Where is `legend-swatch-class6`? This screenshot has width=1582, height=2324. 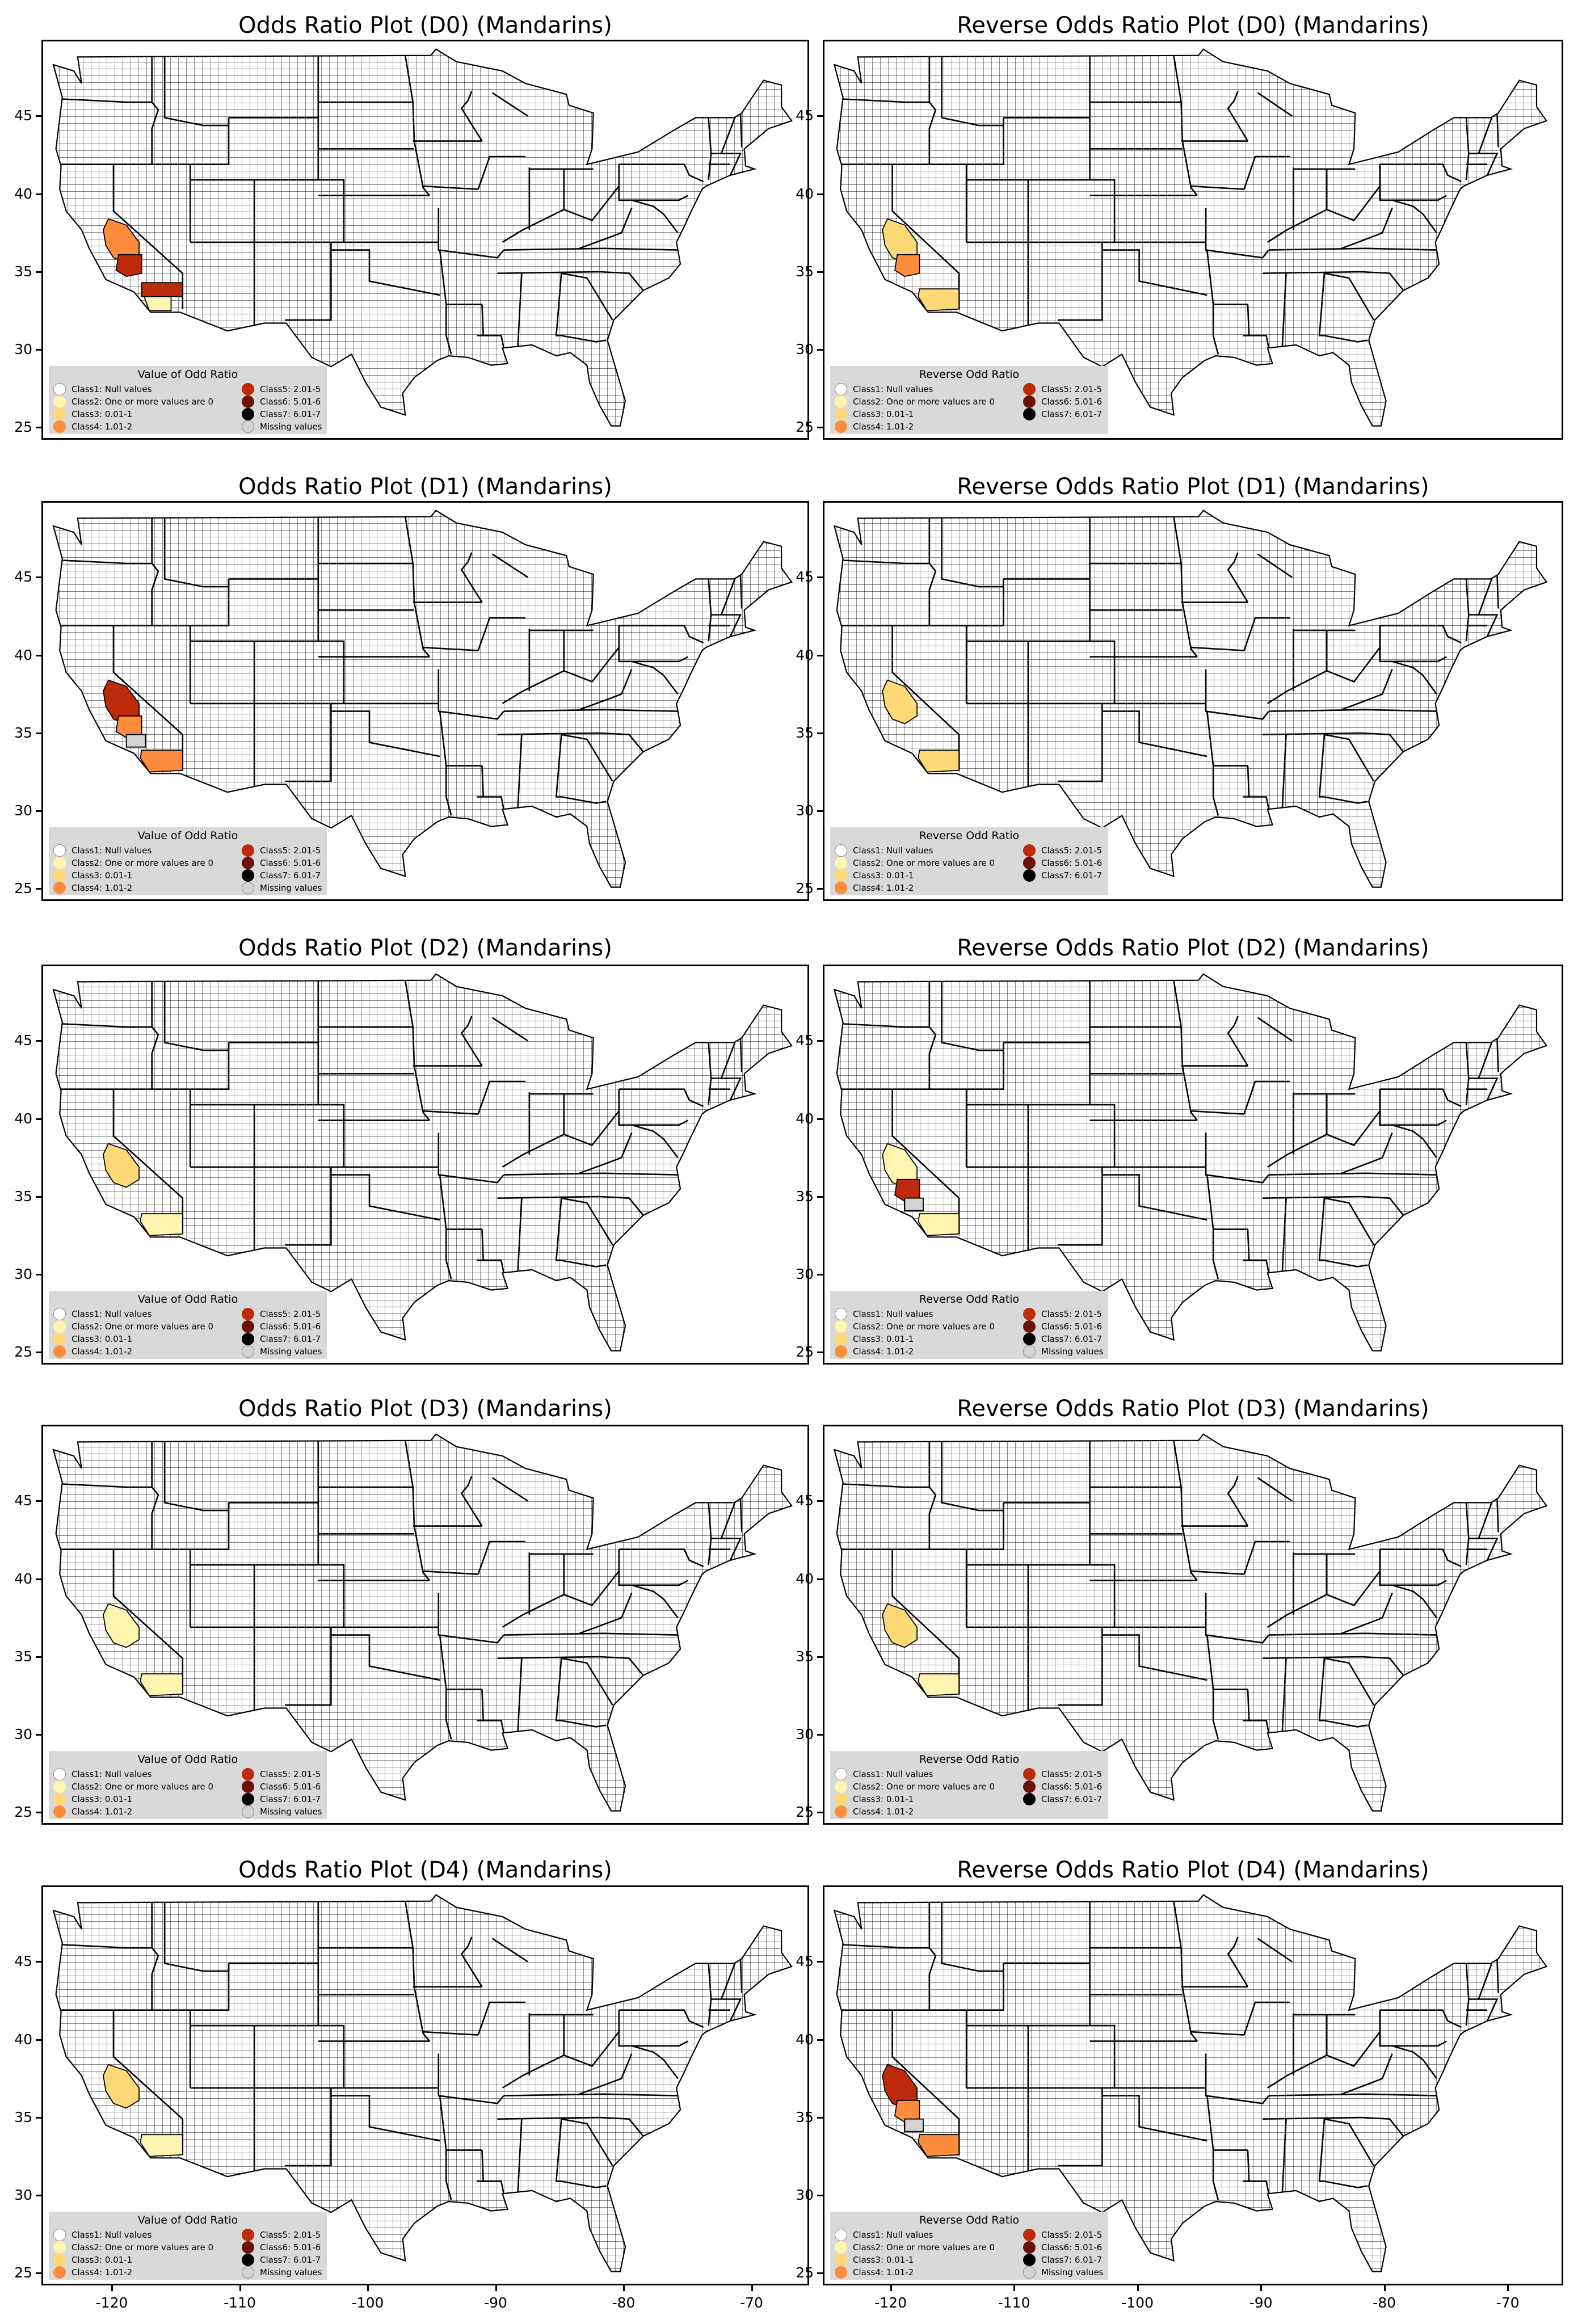
legend-swatch-class6 is located at coordinates (248, 401).